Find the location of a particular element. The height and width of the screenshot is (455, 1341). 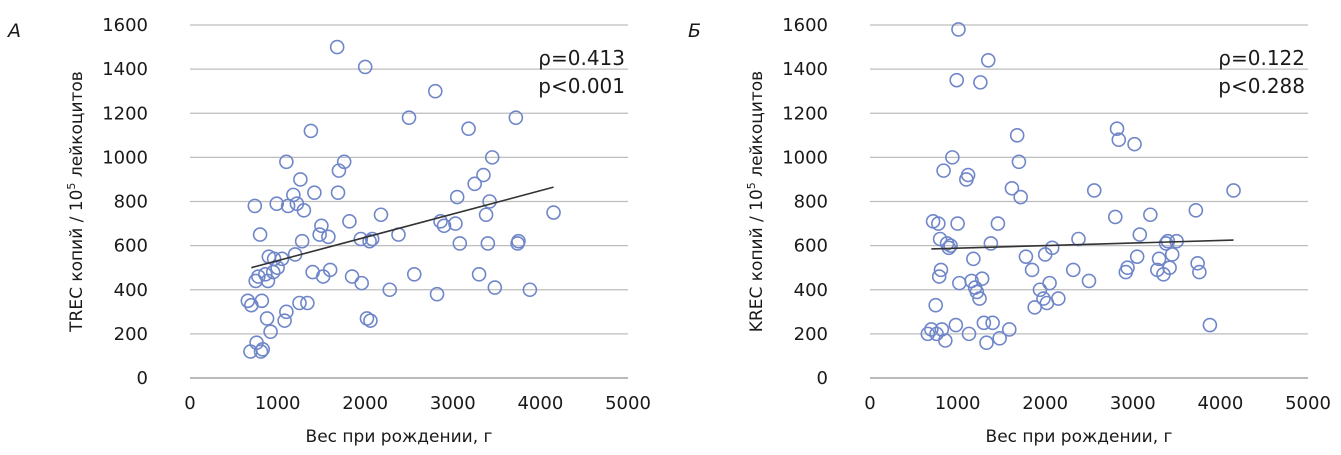

x-tick-label: 2000 is located at coordinates (1045, 403).